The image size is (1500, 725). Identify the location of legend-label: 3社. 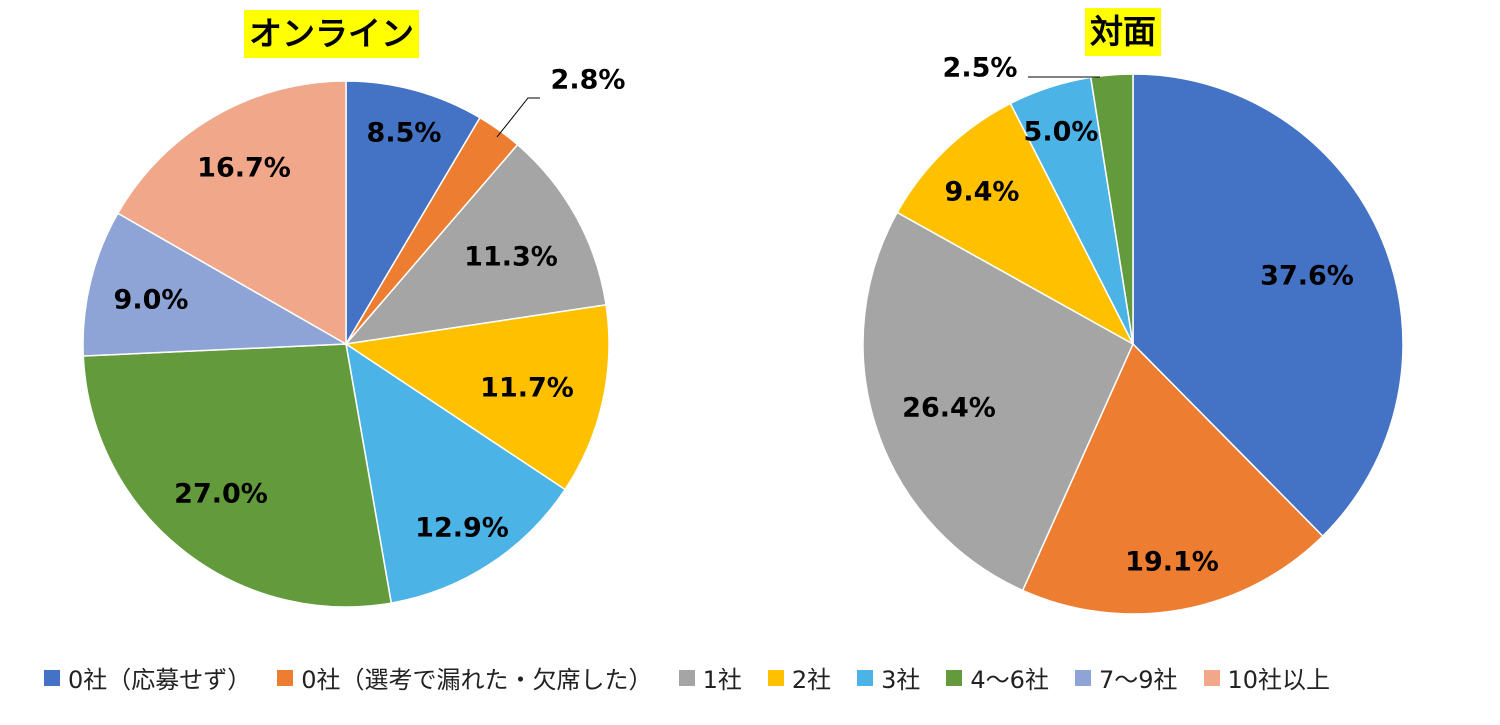
(901, 680).